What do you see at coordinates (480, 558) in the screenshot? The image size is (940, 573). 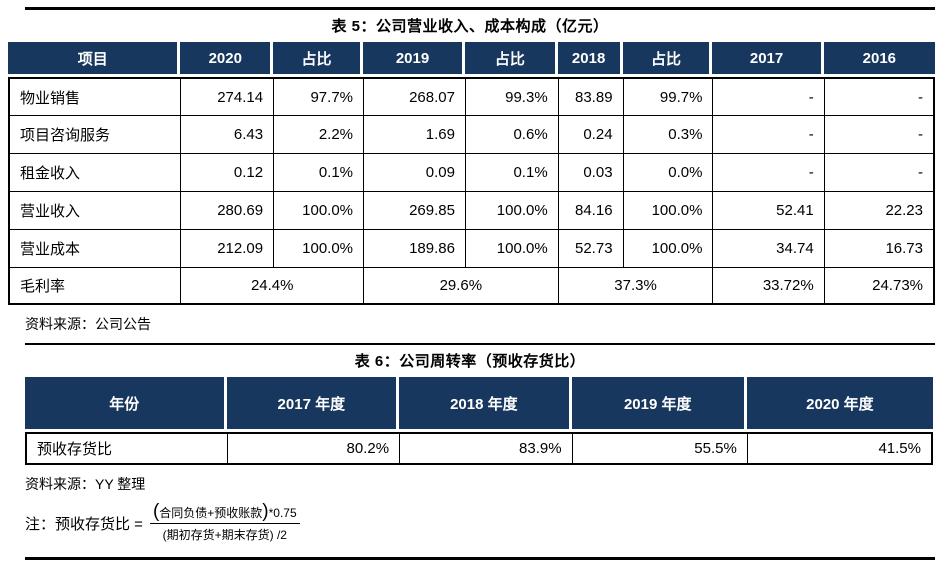 I see `bottom-rule` at bounding box center [480, 558].